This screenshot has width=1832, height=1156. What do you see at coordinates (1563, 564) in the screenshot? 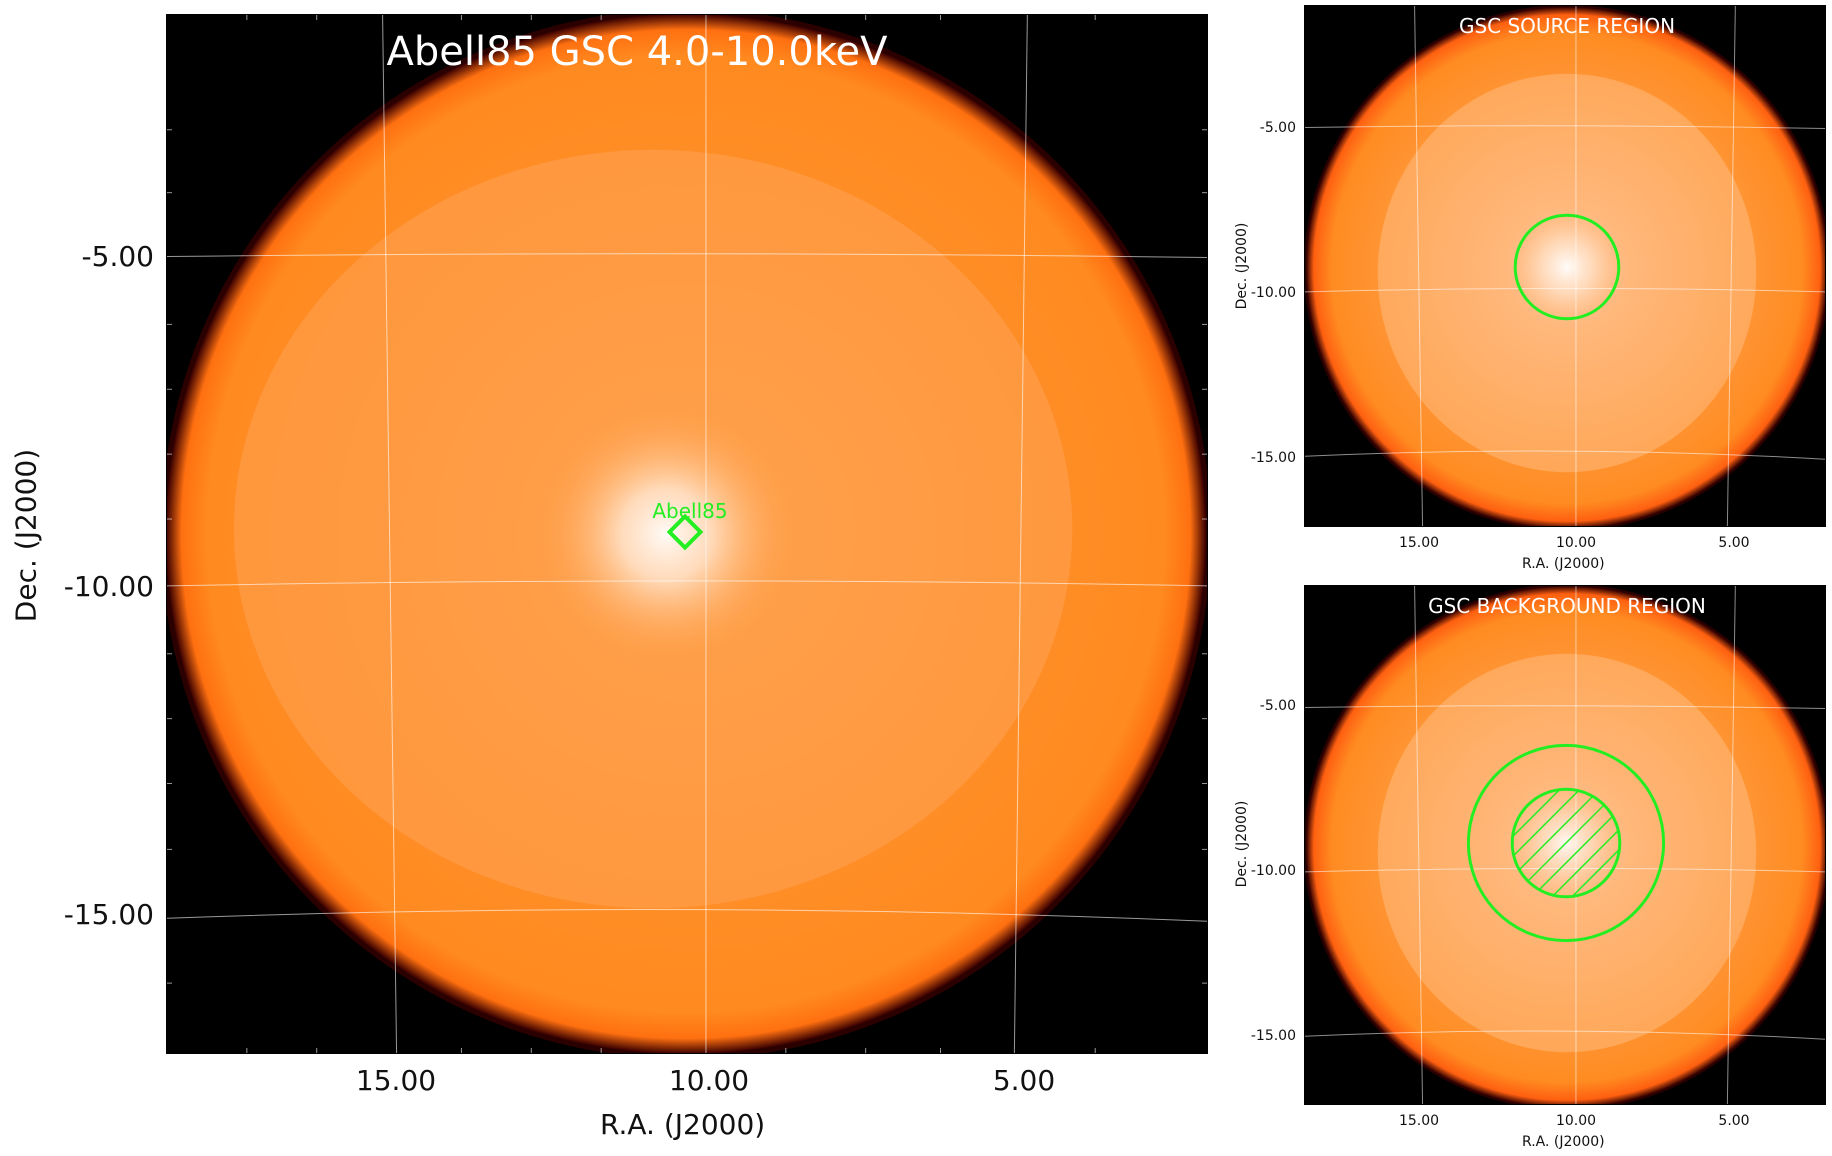
I see `source-x-axis-label: R.A. (J2000)` at bounding box center [1563, 564].